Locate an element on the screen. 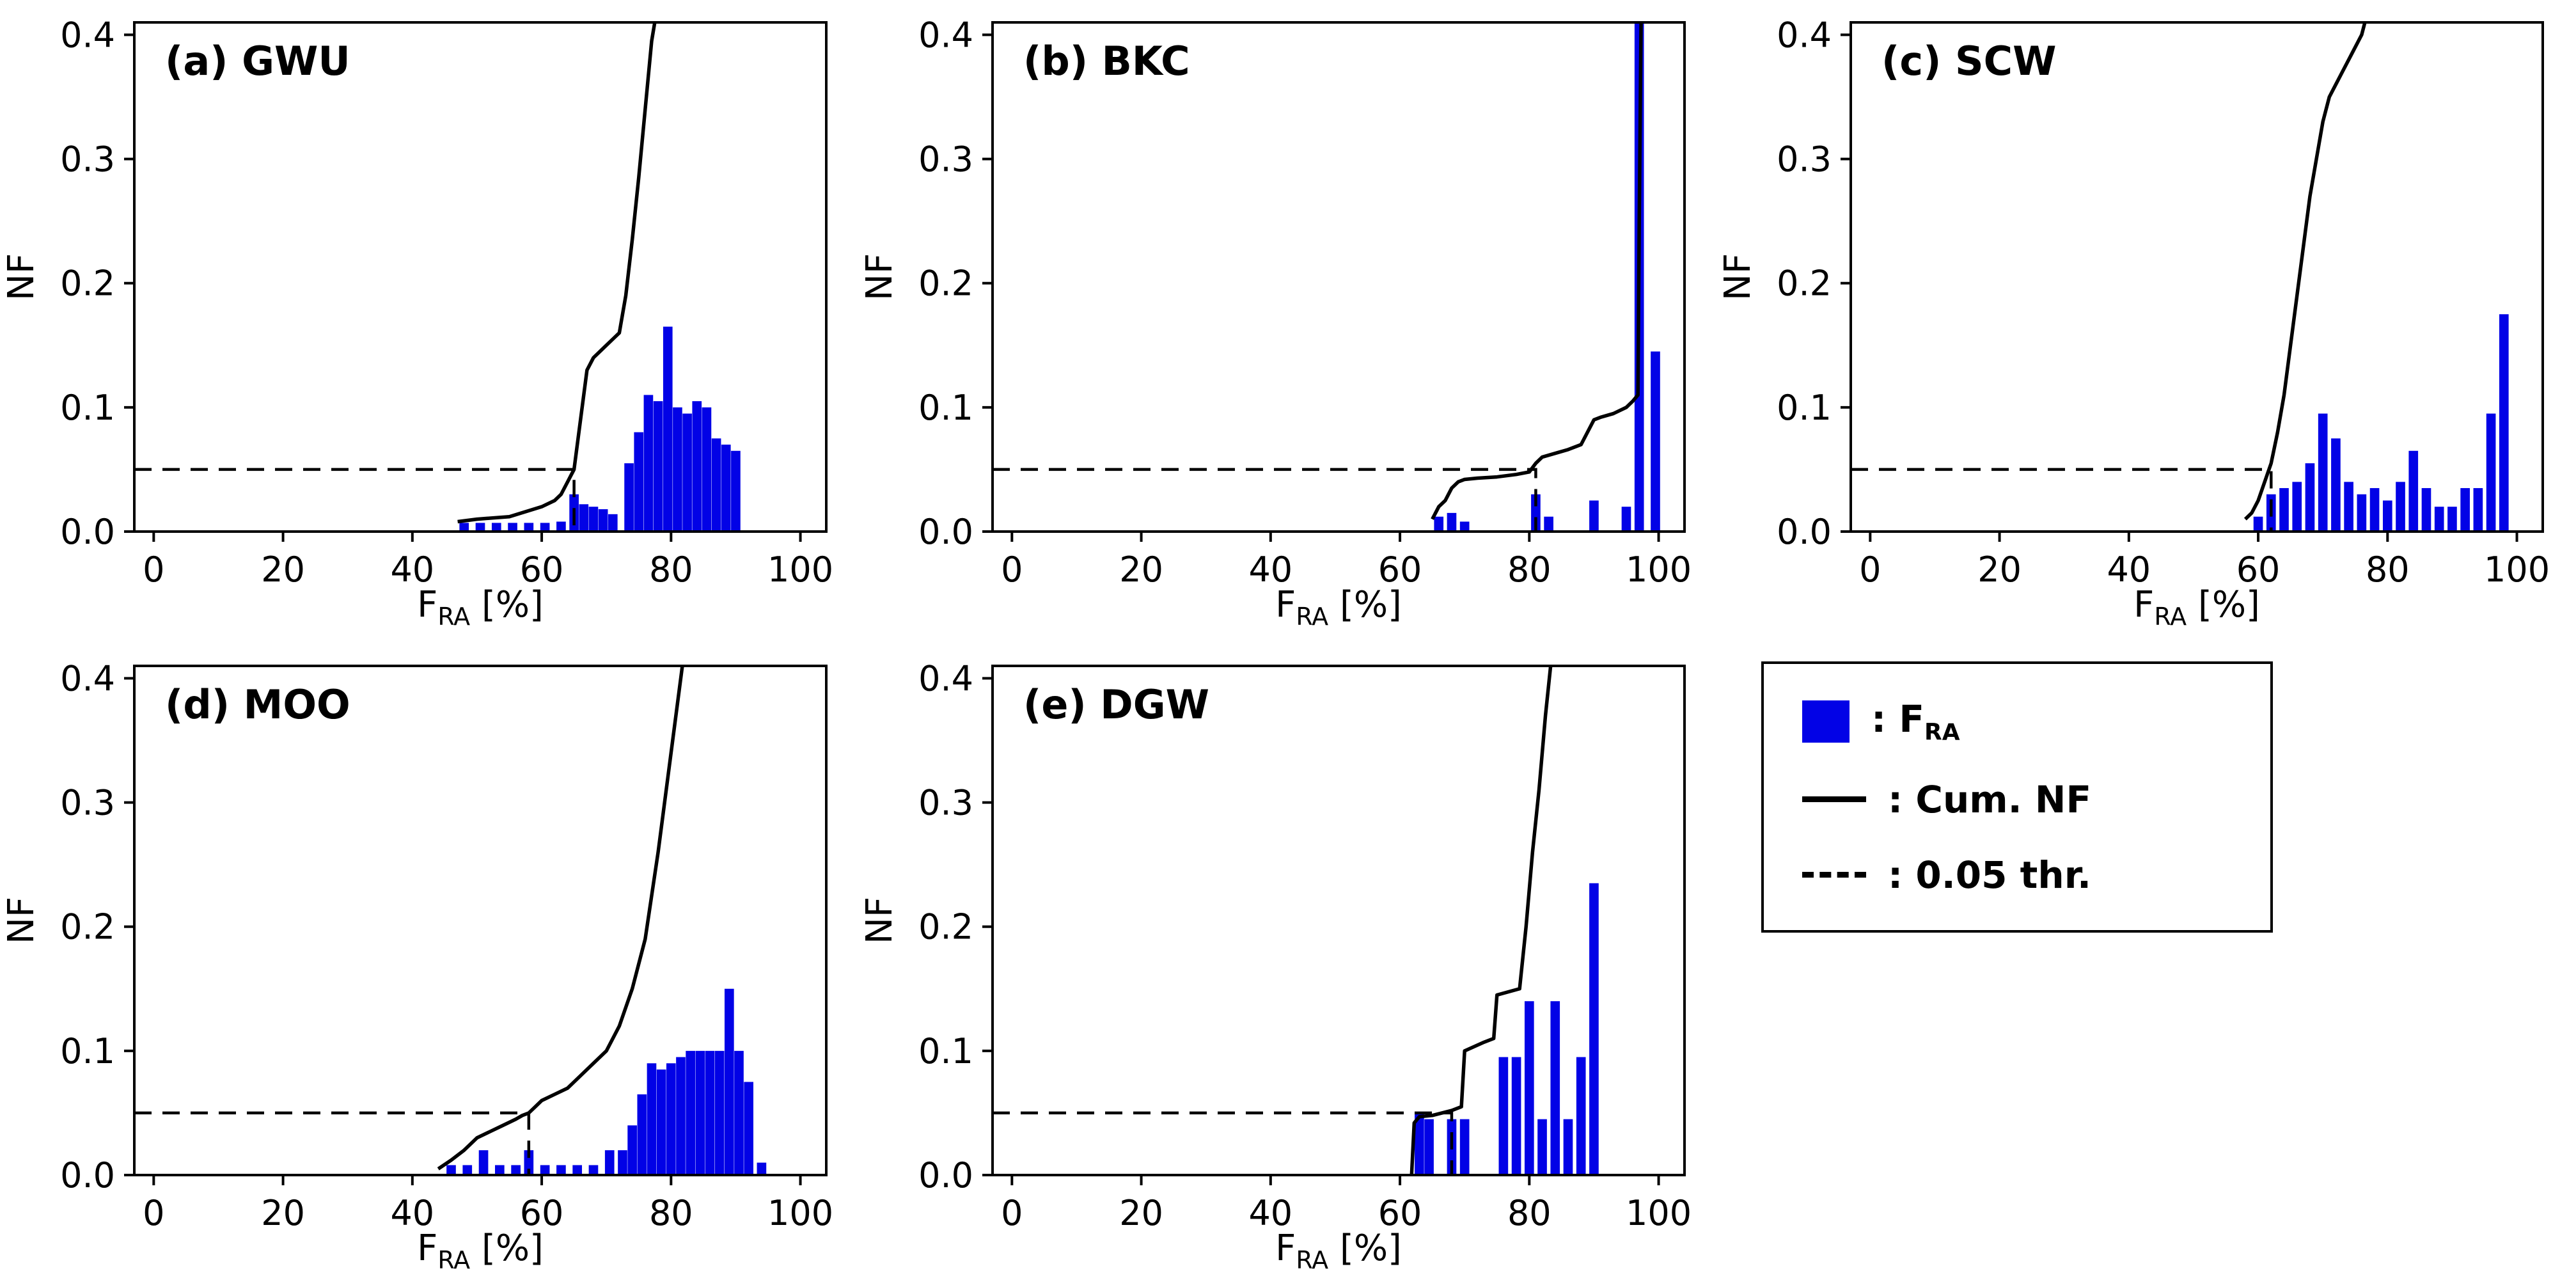  legend: : FRA : Cum. NF : 0.05 thr. is located at coordinates (2017, 797).